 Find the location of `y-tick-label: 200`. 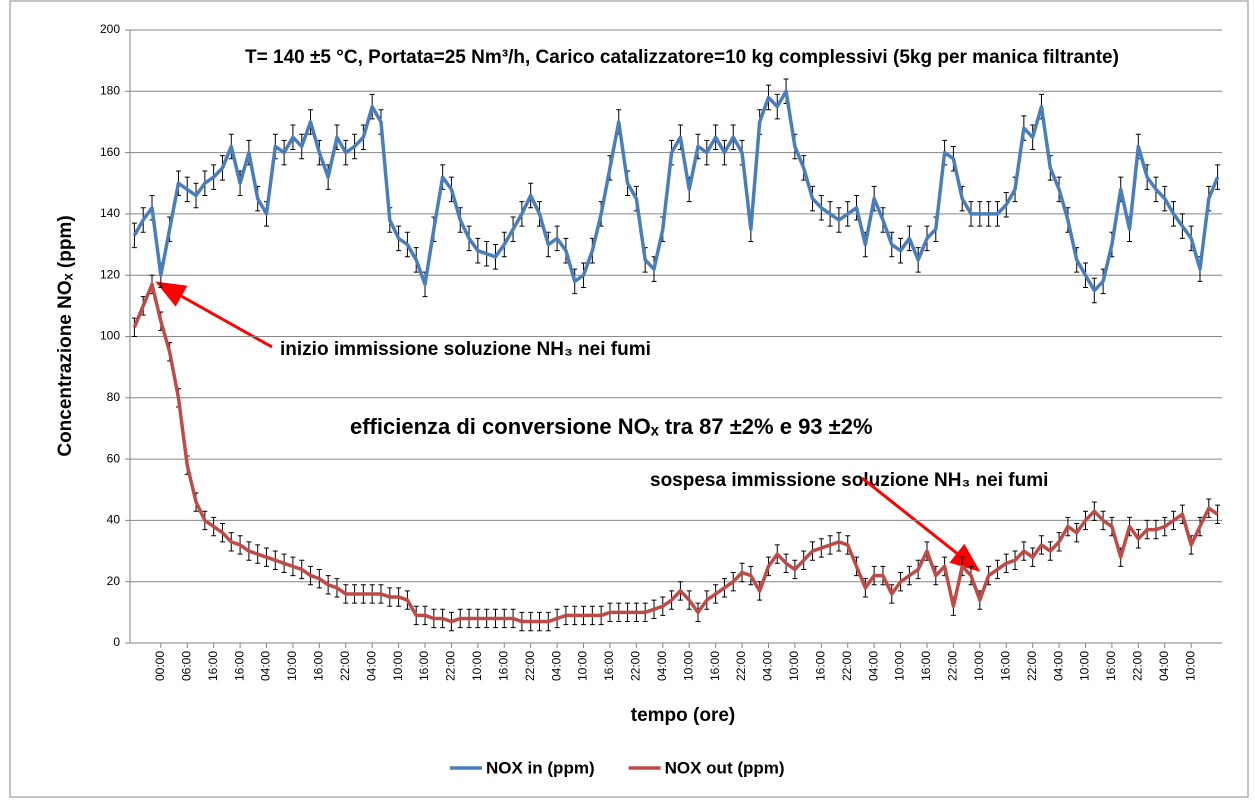

y-tick-label: 200 is located at coordinates (110, 29).